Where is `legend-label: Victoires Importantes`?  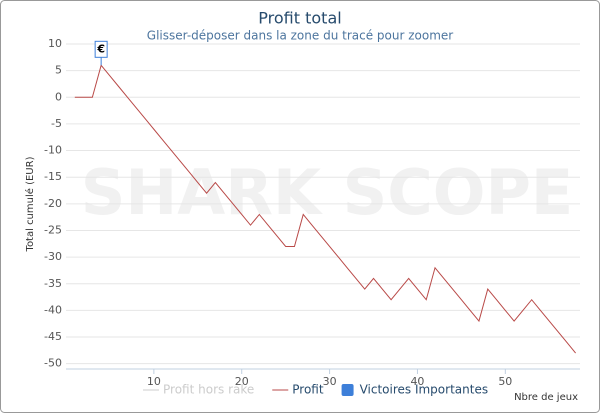
legend-label: Victoires Importantes is located at coordinates (424, 390).